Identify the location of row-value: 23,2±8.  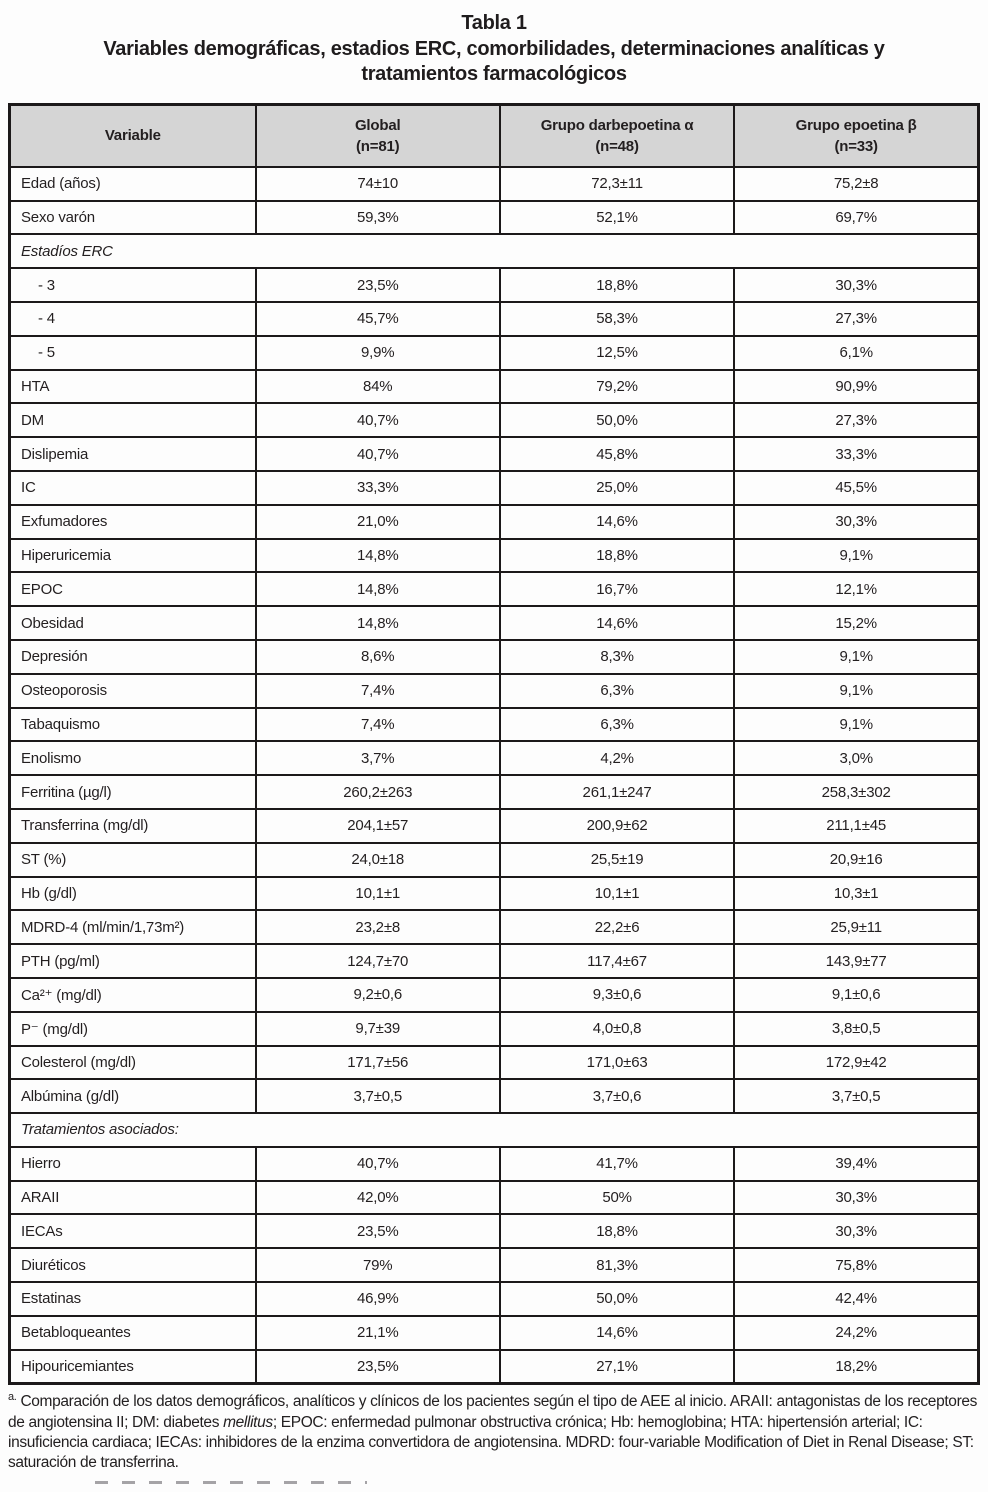
(377, 927).